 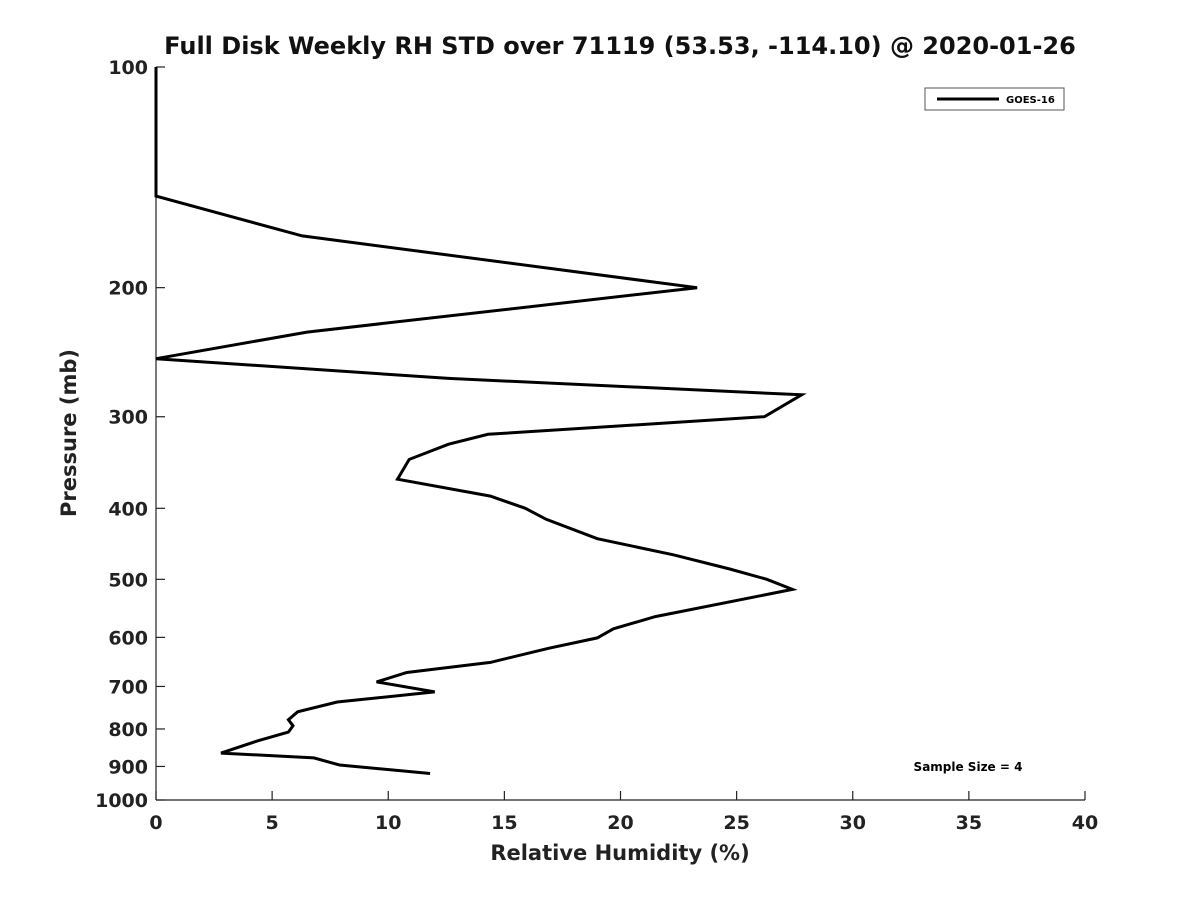 What do you see at coordinates (128, 289) in the screenshot?
I see `y-tick-label: 200` at bounding box center [128, 289].